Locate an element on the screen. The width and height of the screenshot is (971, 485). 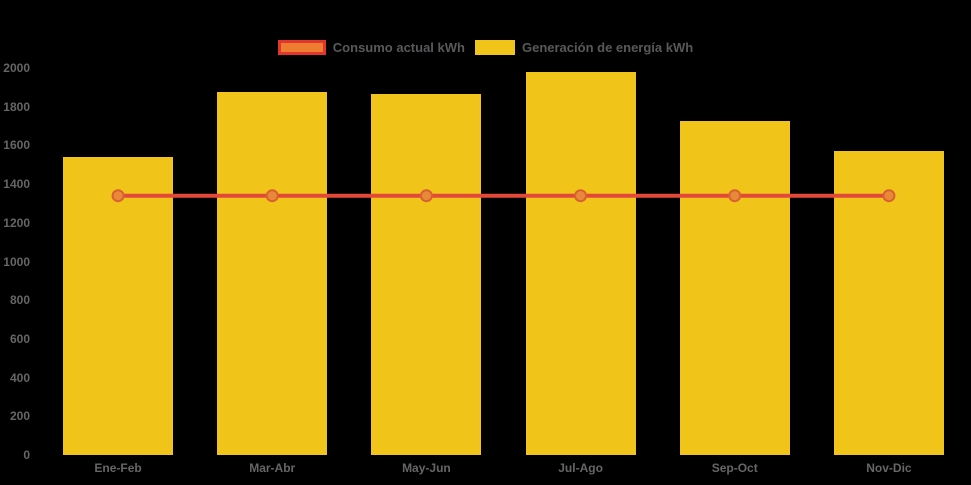
x-axis-category-label: Nov-Dic is located at coordinates (889, 468).